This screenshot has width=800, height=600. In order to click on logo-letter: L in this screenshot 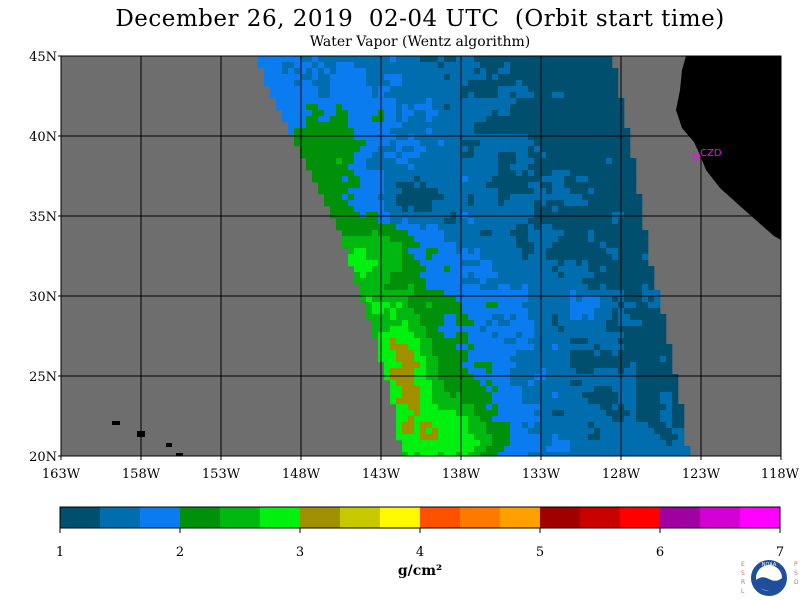, I will do `click(743, 591)`.